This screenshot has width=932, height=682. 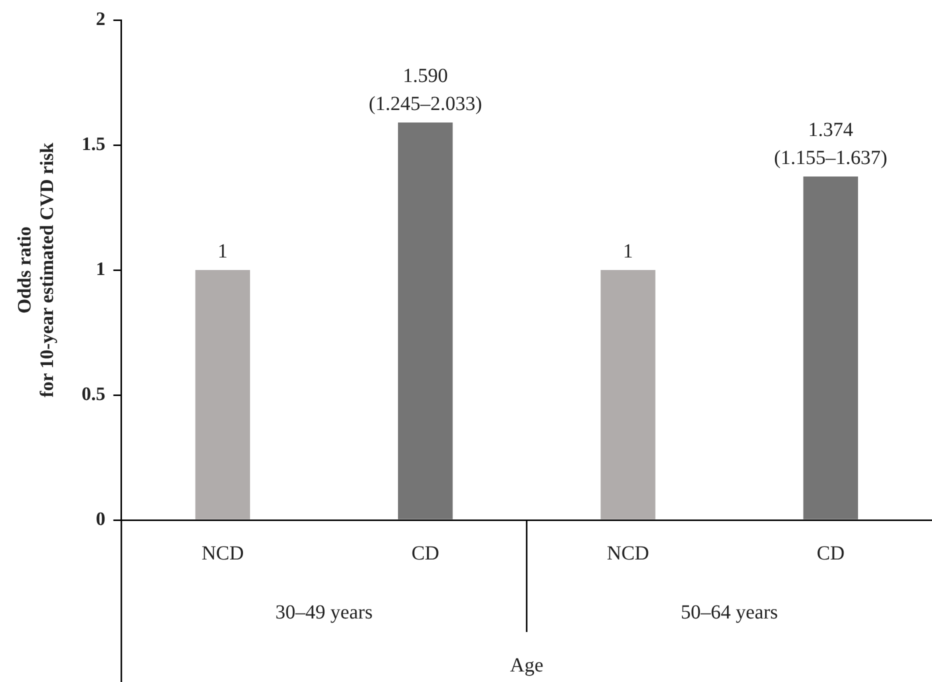 I want to click on y-tick-label: 0, so click(x=101, y=519).